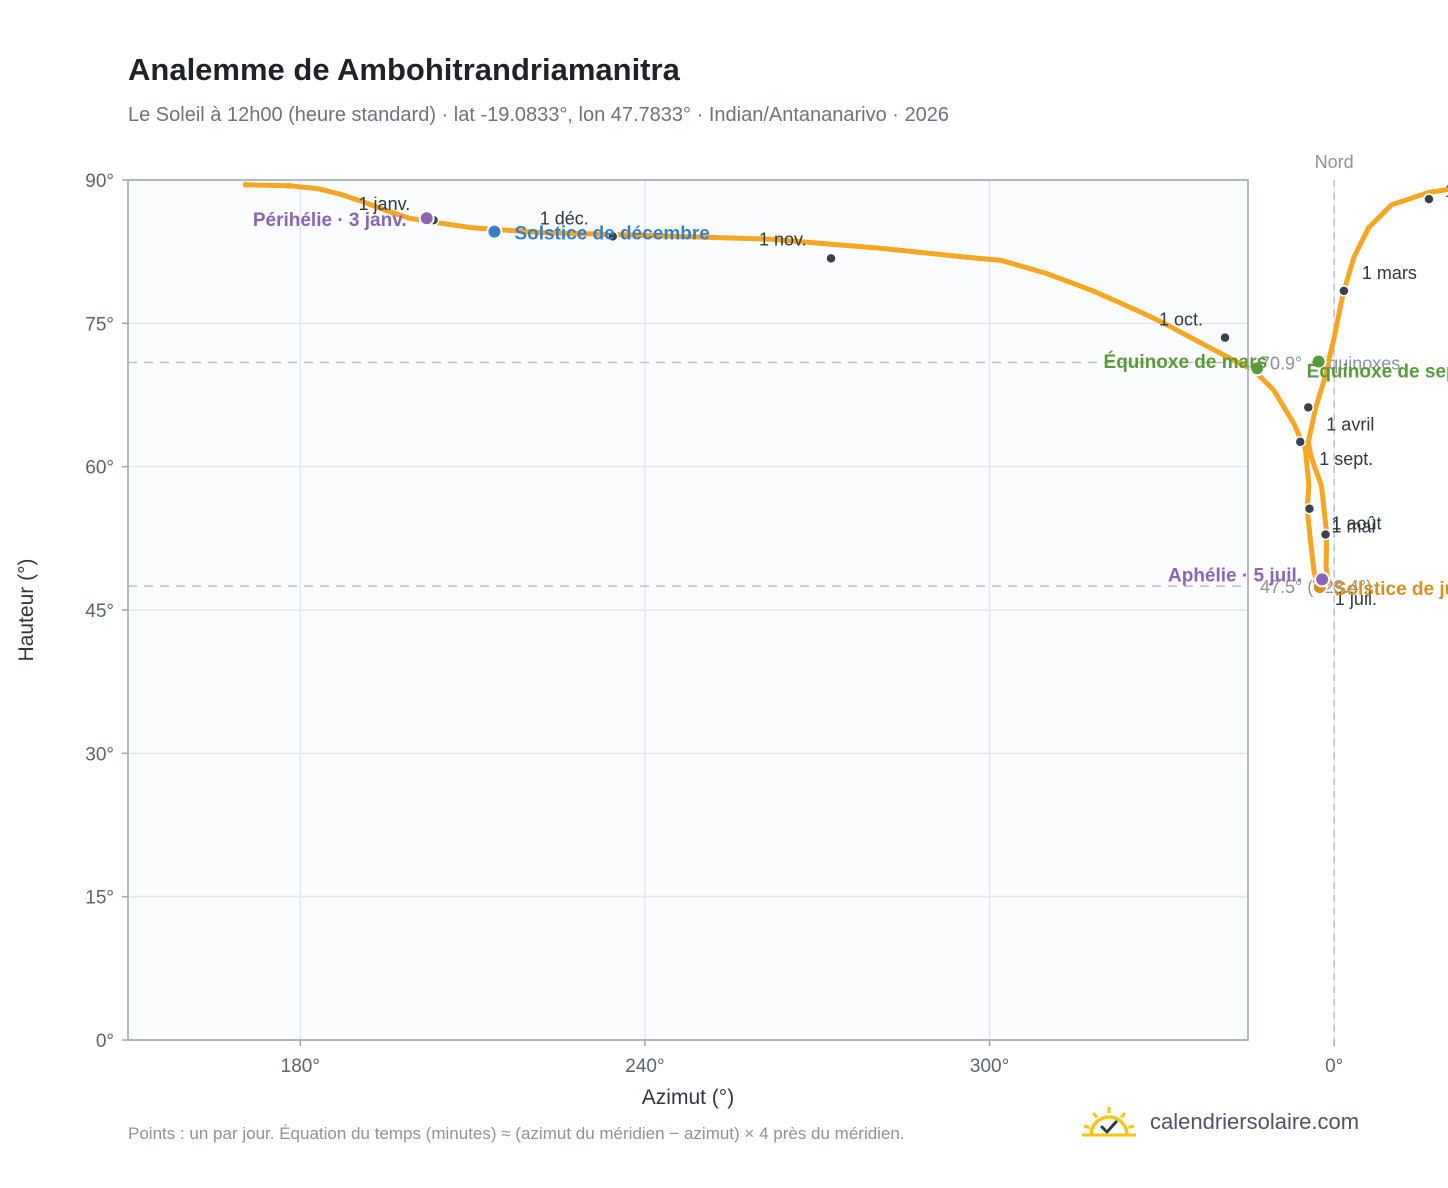 This screenshot has height=1188, width=1448. Describe the element at coordinates (564, 218) in the screenshot. I see `month-label: 1 déc.` at that location.